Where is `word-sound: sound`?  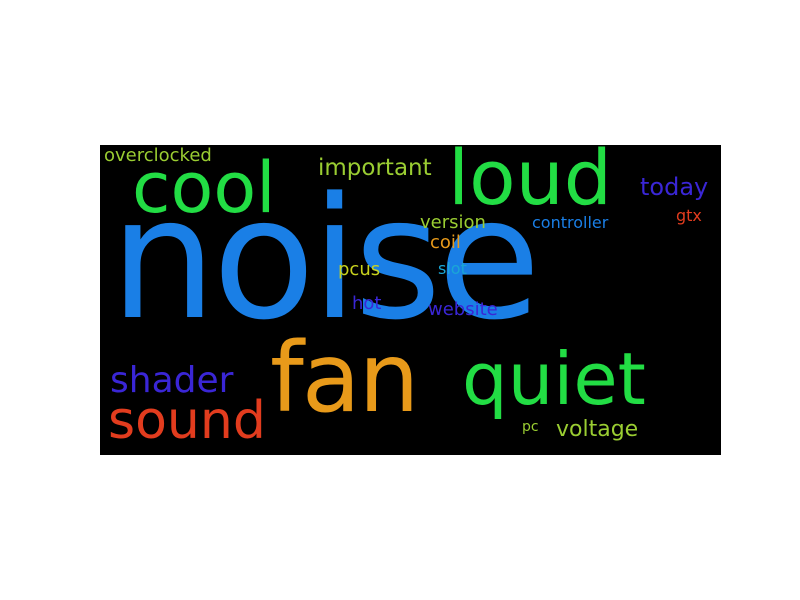 word-sound: sound is located at coordinates (187, 421).